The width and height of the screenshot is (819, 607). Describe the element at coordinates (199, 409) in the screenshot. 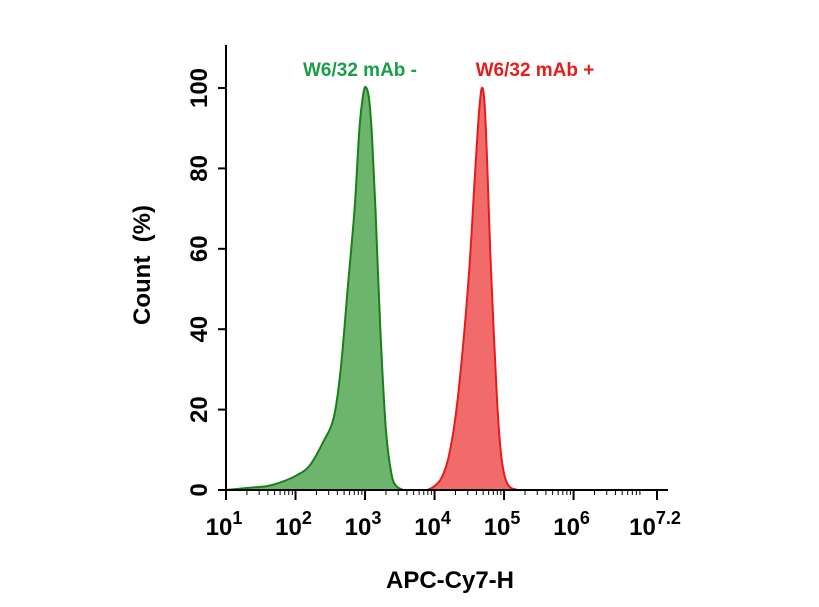

I see `y-tick-label: 20` at that location.